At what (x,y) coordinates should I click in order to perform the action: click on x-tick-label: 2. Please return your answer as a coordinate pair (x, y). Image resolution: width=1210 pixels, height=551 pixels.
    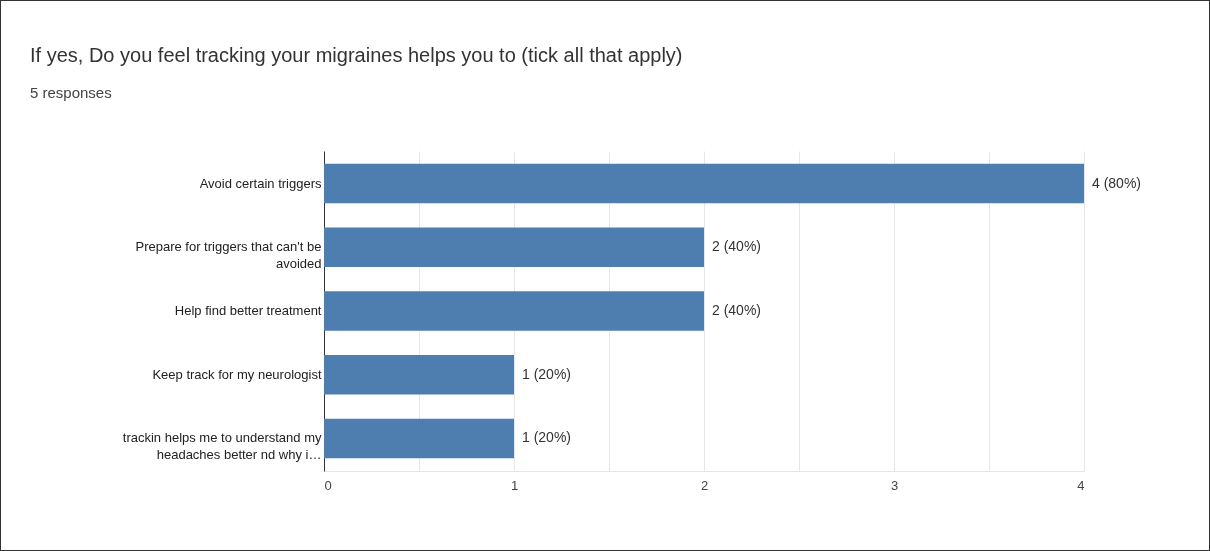
    Looking at the image, I should click on (704, 485).